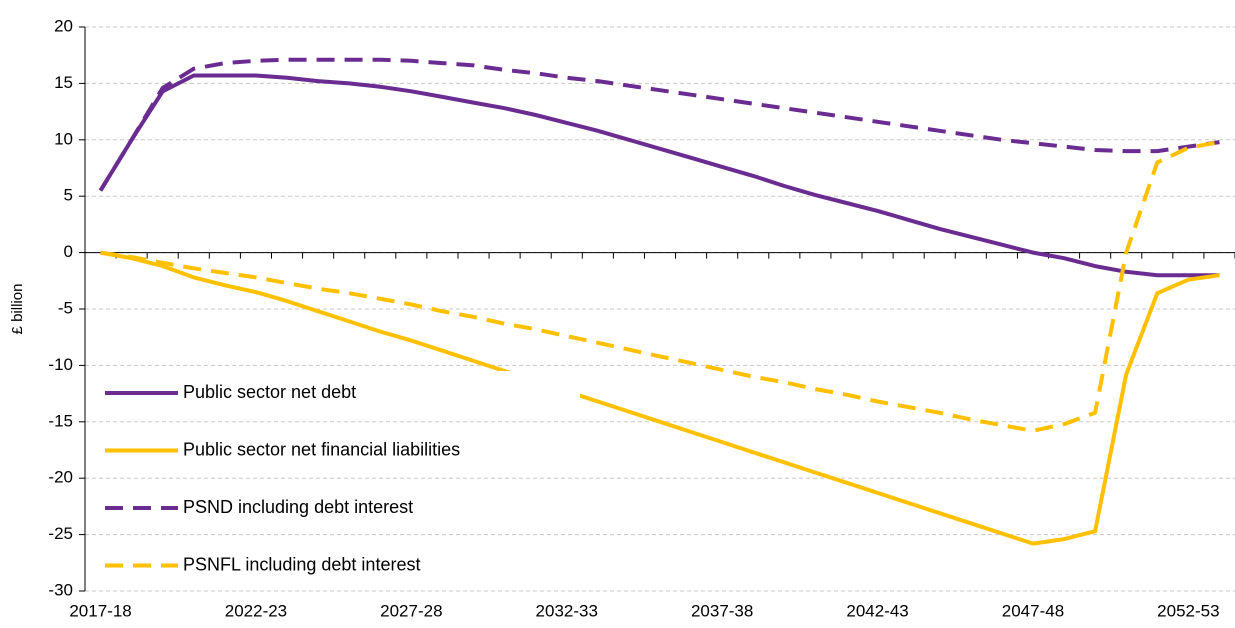 The width and height of the screenshot is (1235, 628). Describe the element at coordinates (269, 392) in the screenshot. I see `legend-label: Public sector net debt` at that location.